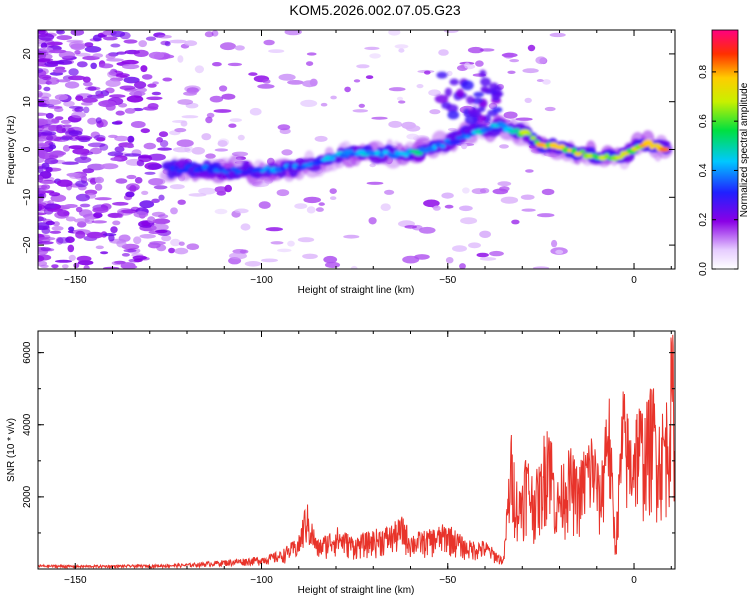 This screenshot has height=600, width=750. What do you see at coordinates (634, 580) in the screenshot?
I see `x-tick-label: 0` at bounding box center [634, 580].